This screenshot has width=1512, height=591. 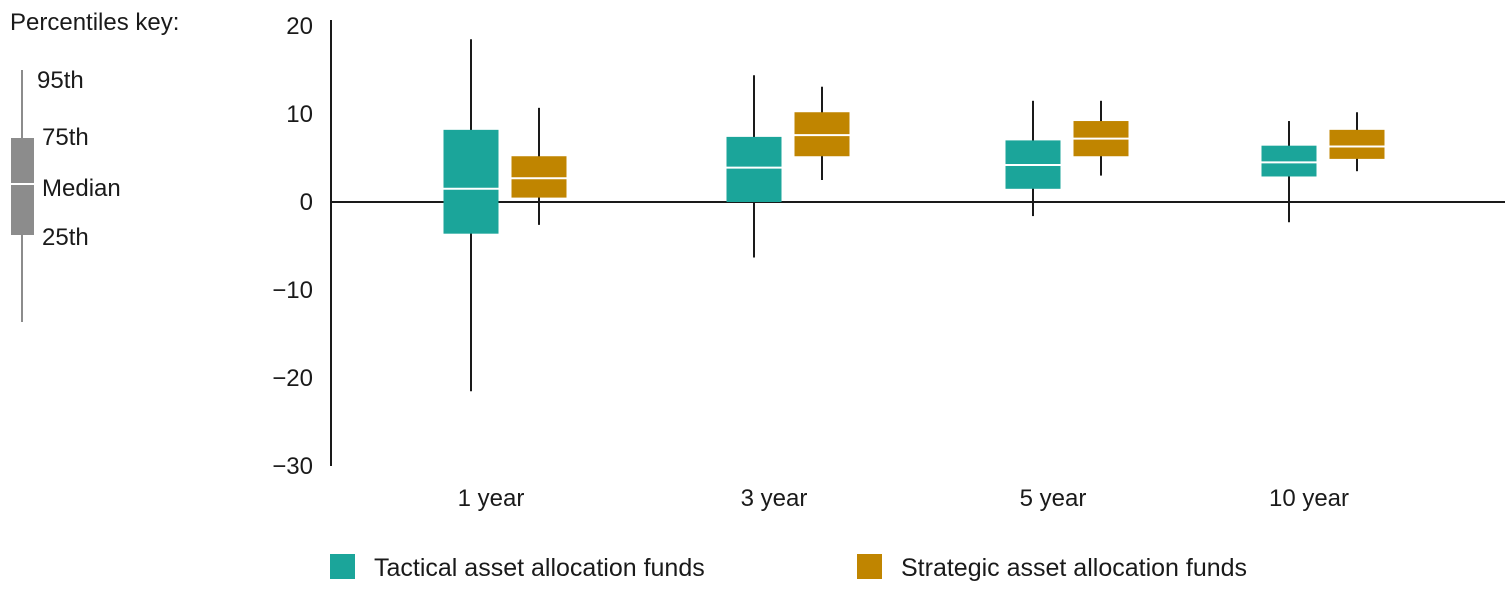 What do you see at coordinates (94, 165) in the screenshot?
I see `percentiles-key: Percentiles key: 95th 75th Median 25th` at bounding box center [94, 165].